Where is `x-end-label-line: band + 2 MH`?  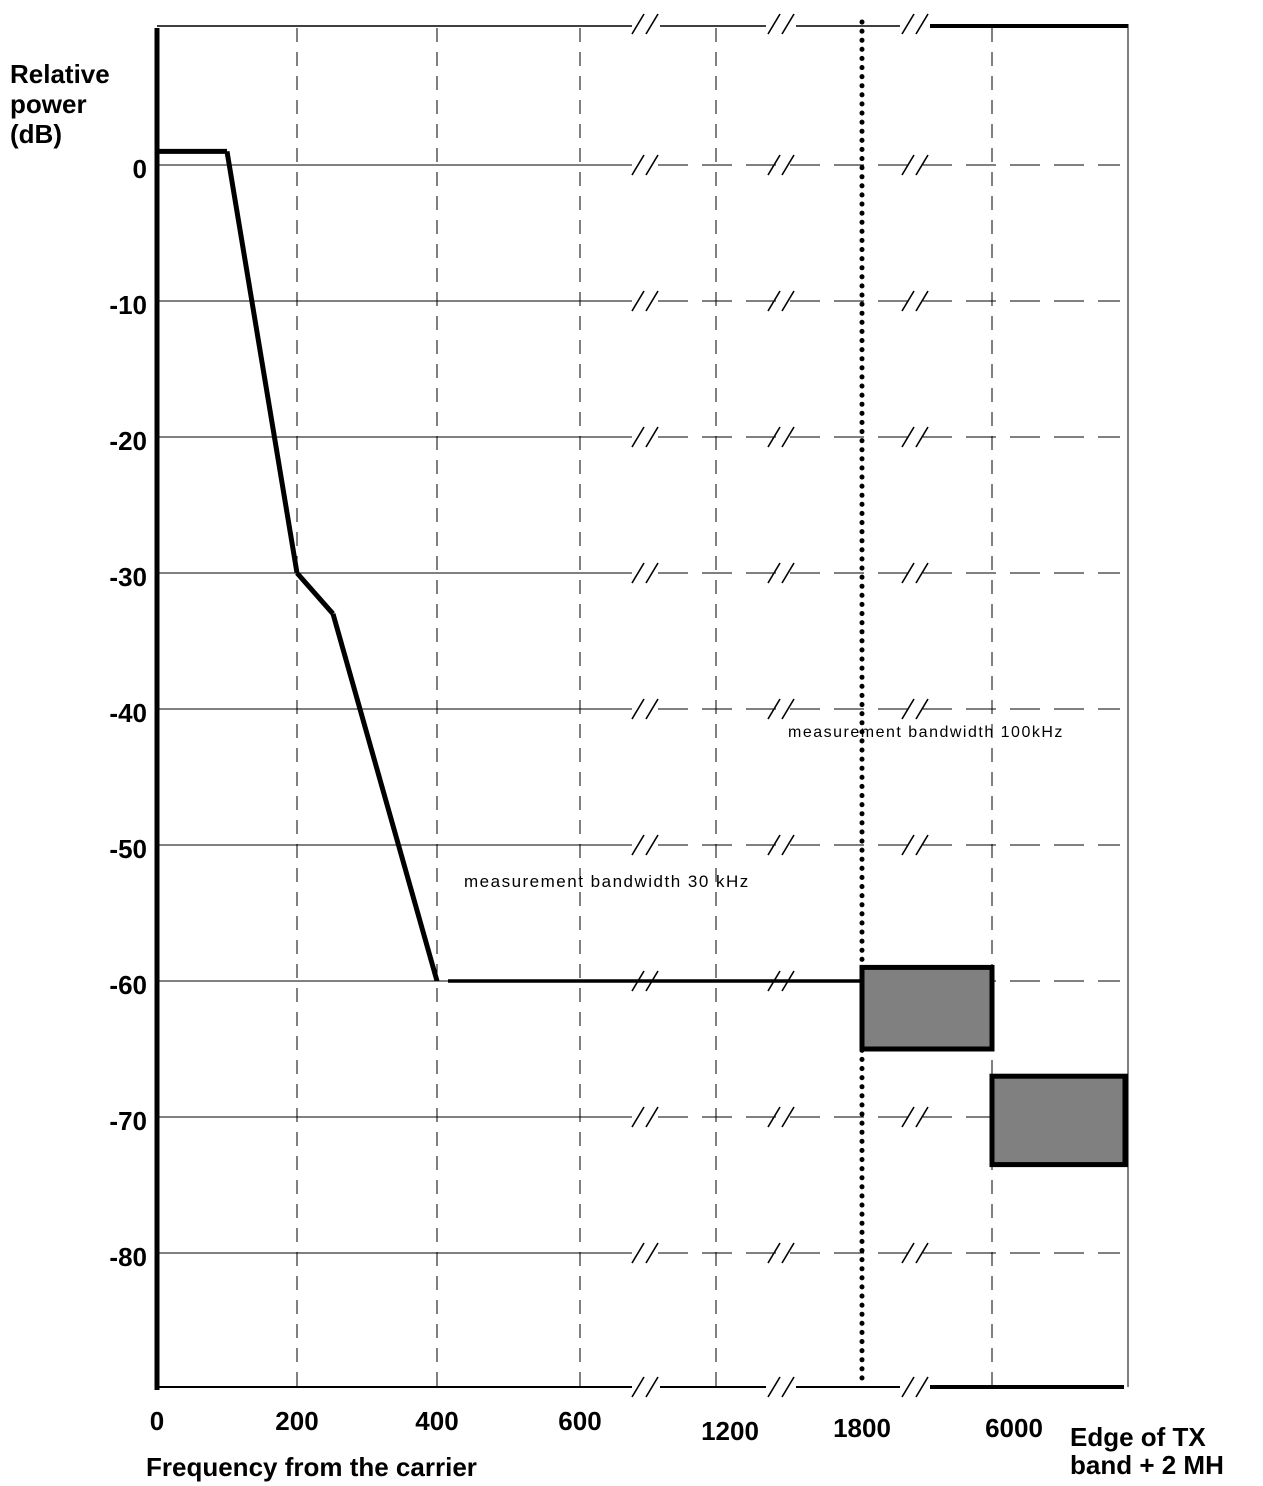
x-end-label-line: band + 2 MH is located at coordinates (1147, 1465).